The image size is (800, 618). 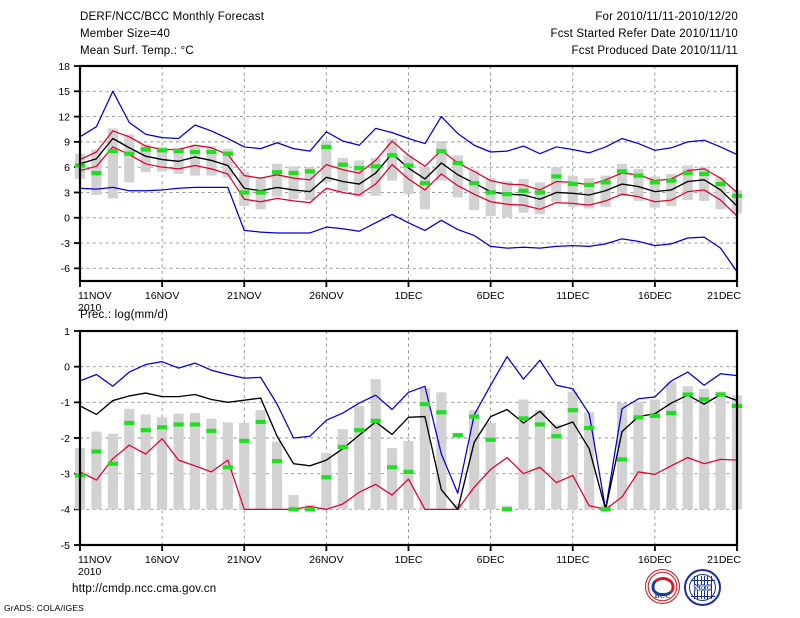 What do you see at coordinates (67, 168) in the screenshot?
I see `svg-text: 6` at bounding box center [67, 168].